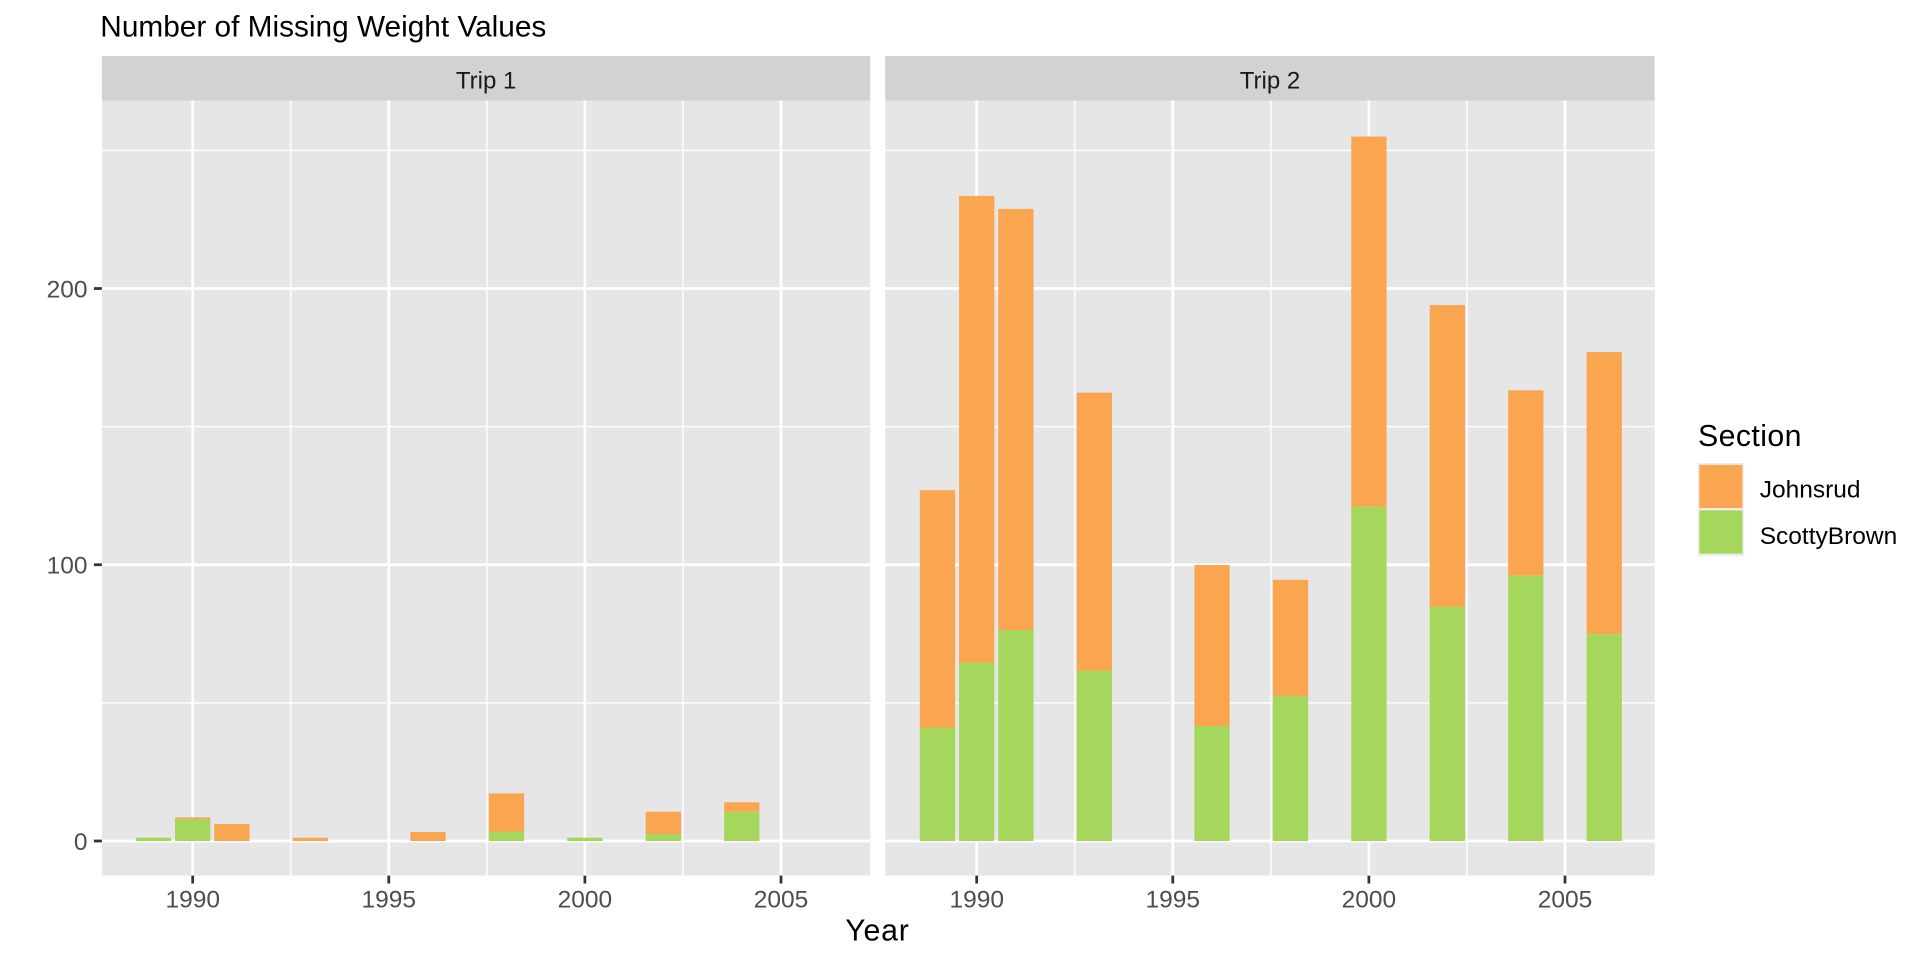  I want to click on svg-text: Year, so click(877, 931).